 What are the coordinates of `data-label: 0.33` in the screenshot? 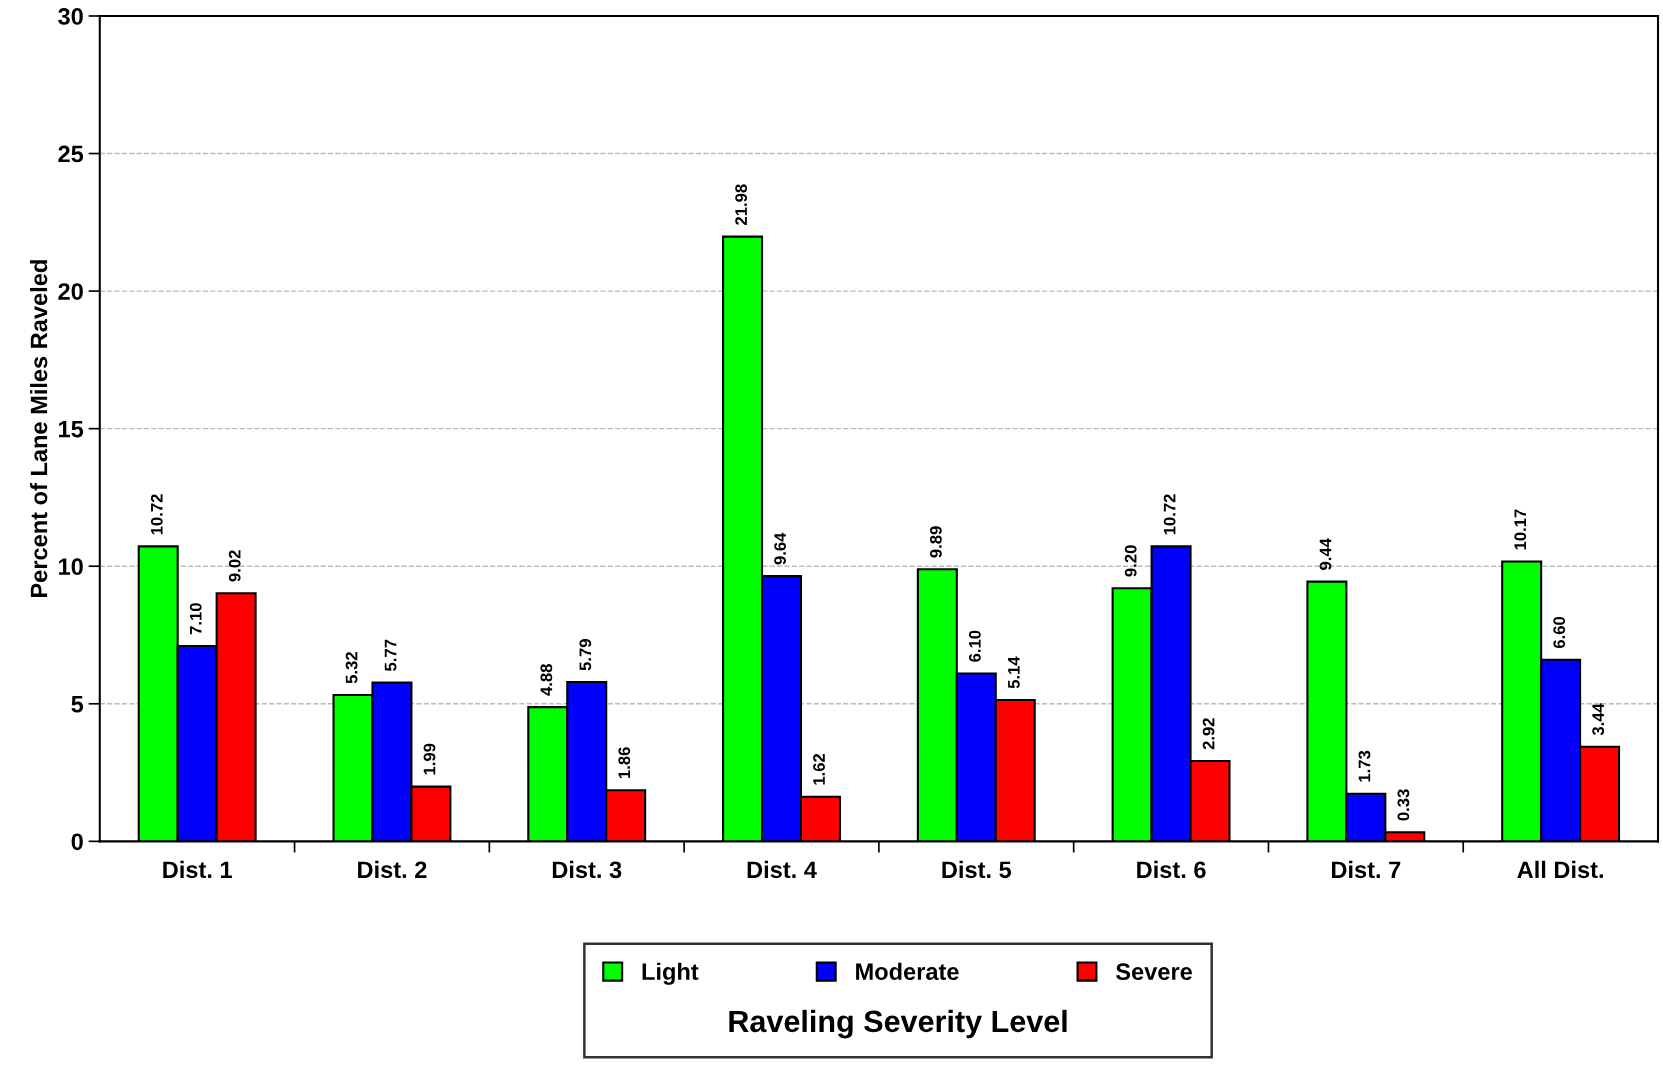 It's located at (1403, 805).